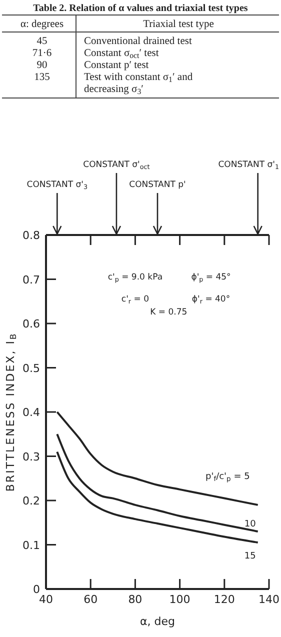 Image resolution: width=281 pixels, height=637 pixels. I want to click on y-tick-label: 0.2, so click(31, 501).